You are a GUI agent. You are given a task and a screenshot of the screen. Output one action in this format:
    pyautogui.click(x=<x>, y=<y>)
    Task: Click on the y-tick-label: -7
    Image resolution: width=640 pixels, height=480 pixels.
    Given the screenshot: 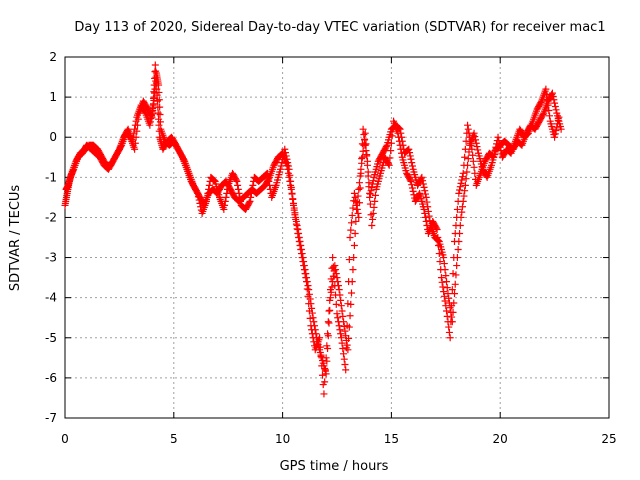 What is the action you would take?
    pyautogui.click(x=51, y=418)
    